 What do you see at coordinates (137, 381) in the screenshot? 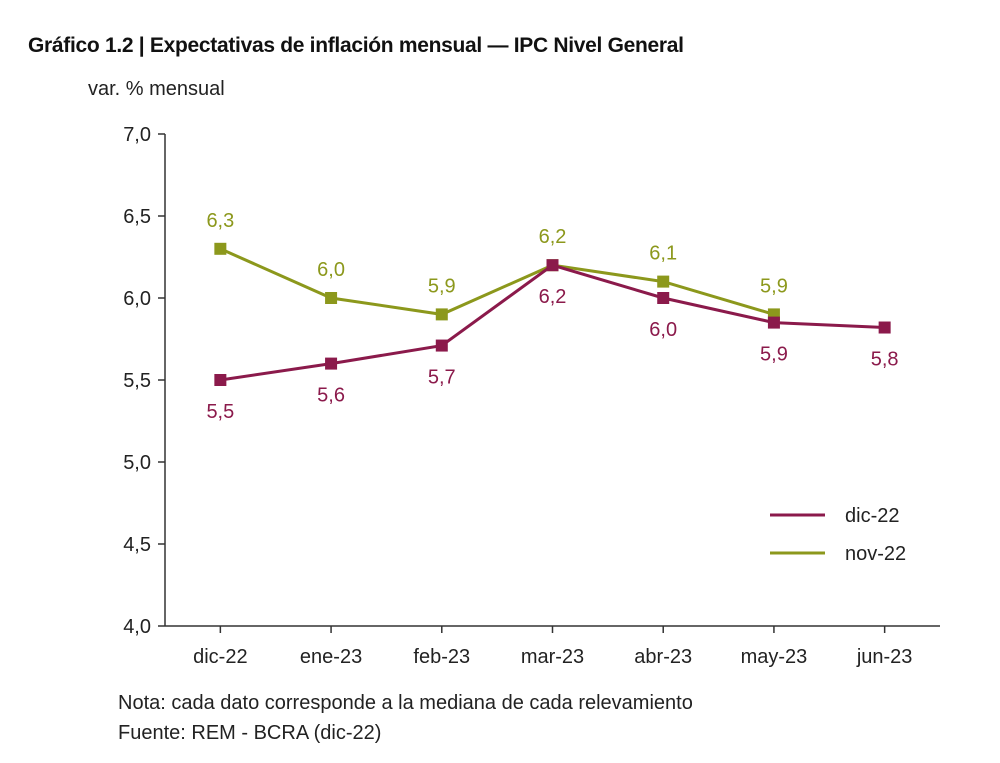
I see `y-tick-label: 5,5` at bounding box center [137, 381].